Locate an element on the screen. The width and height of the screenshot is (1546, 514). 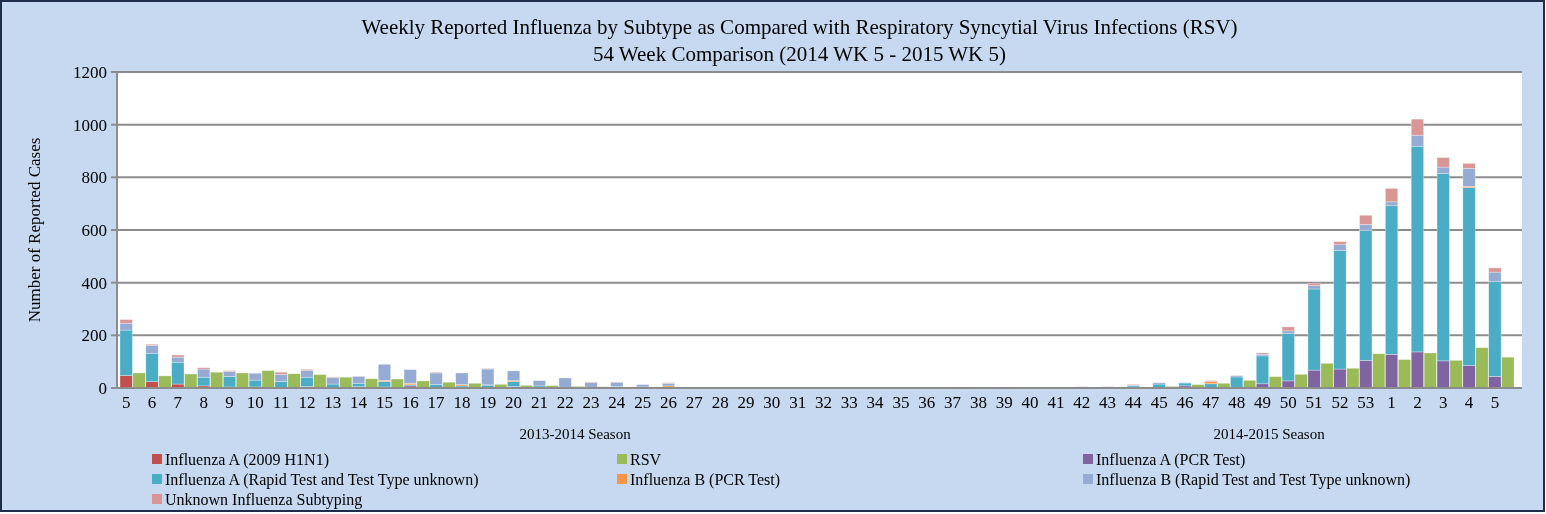
x-tick-label: 13 is located at coordinates (333, 402).